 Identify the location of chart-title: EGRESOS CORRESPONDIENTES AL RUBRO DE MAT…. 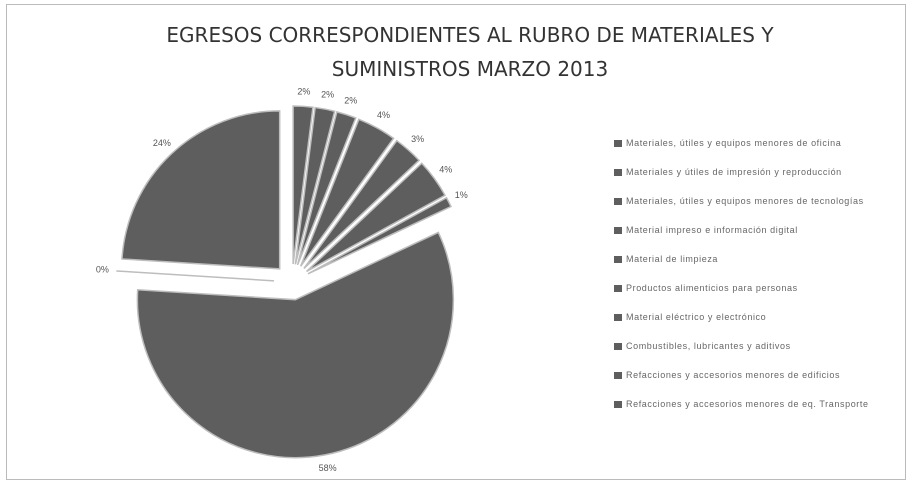
(470, 52).